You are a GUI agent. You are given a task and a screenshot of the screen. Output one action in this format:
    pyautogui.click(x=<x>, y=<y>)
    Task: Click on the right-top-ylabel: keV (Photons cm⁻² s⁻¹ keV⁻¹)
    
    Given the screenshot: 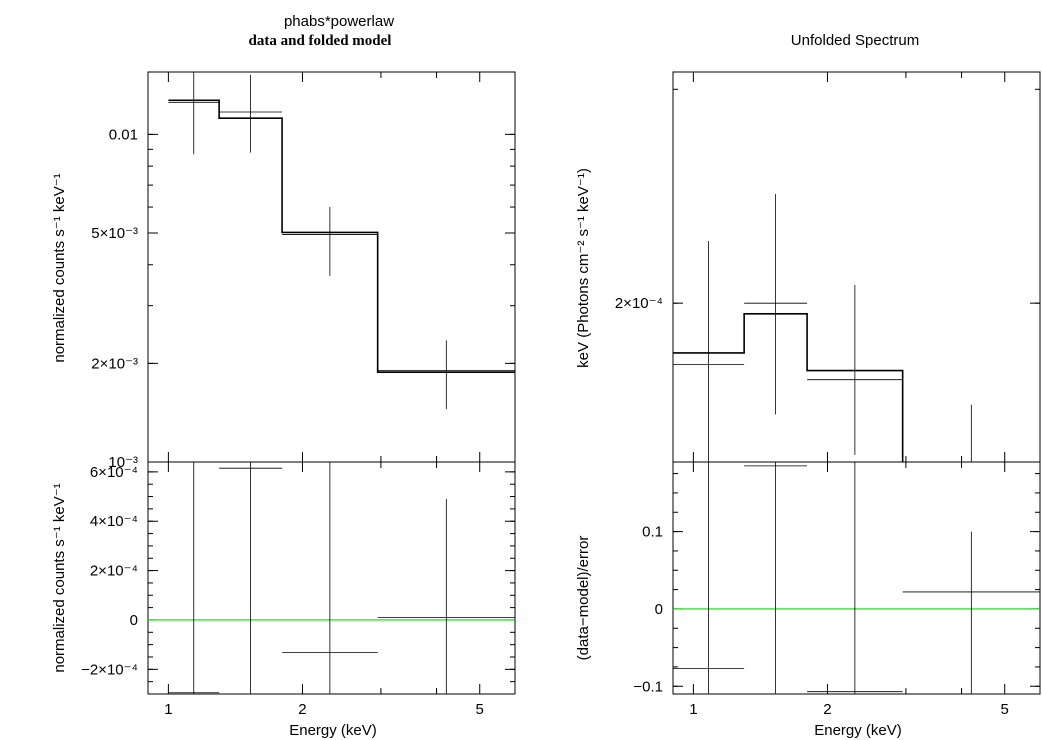 What is the action you would take?
    pyautogui.click(x=583, y=268)
    